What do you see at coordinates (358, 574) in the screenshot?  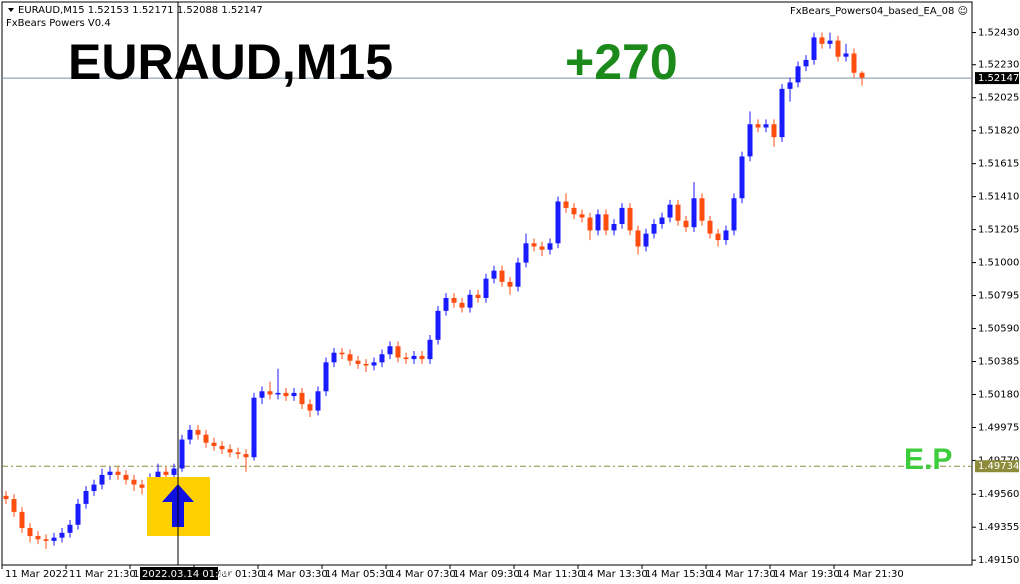 I see `x-tick-label: 14 Mar 05:30` at bounding box center [358, 574].